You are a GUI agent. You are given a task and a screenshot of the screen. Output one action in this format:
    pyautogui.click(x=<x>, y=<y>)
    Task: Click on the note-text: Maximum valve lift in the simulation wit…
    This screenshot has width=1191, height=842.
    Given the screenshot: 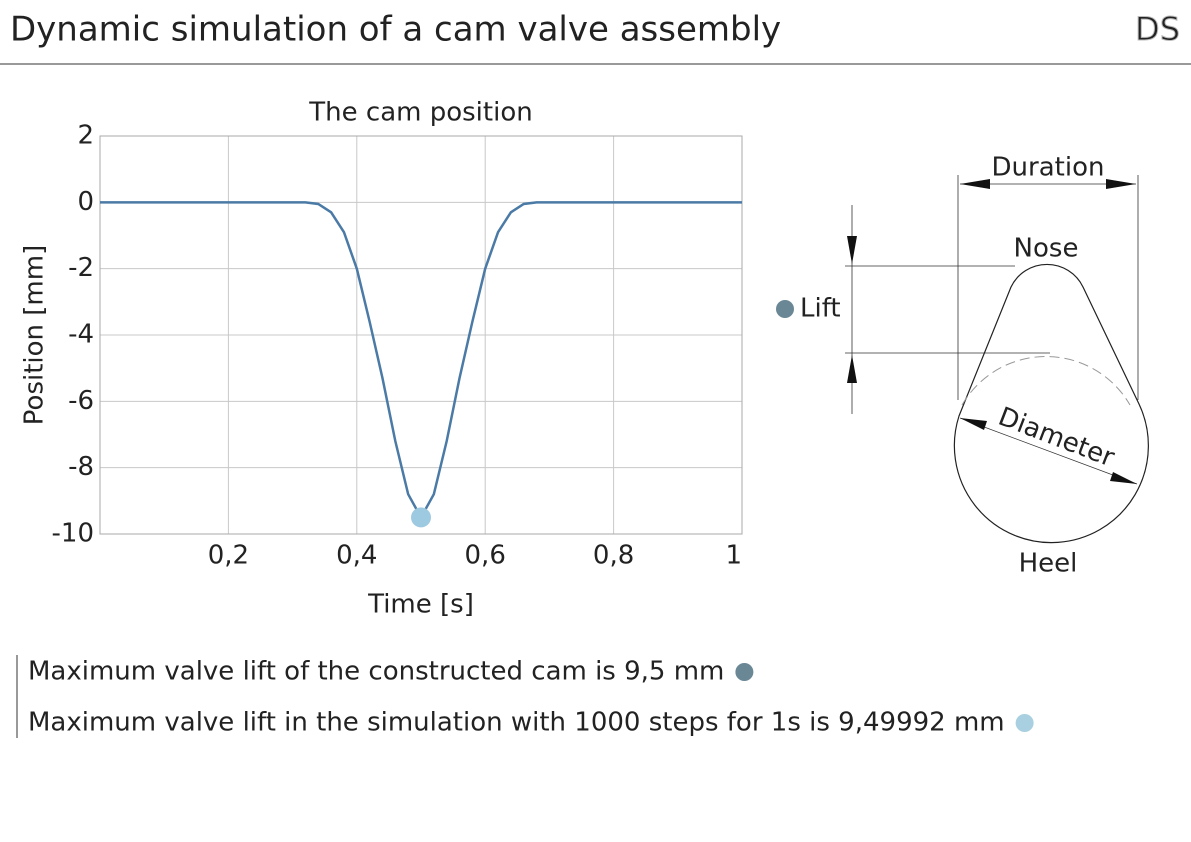 What is the action you would take?
    pyautogui.click(x=516, y=723)
    